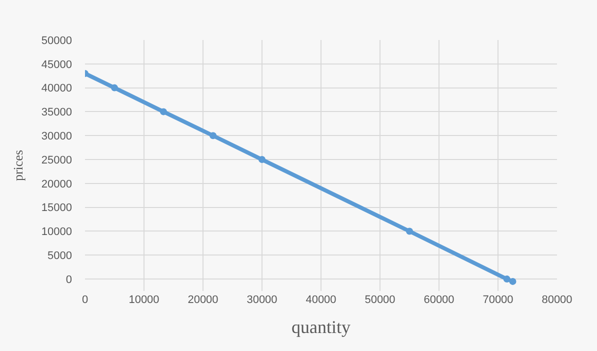 This screenshot has width=597, height=351. Describe the element at coordinates (56, 208) in the screenshot. I see `y-tick-label: 15000` at that location.